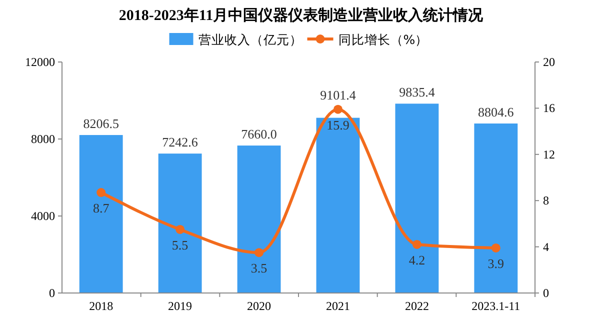 The height and width of the screenshot is (321, 602). What do you see at coordinates (180, 306) in the screenshot?
I see `x-tick-label: 2019` at bounding box center [180, 306].